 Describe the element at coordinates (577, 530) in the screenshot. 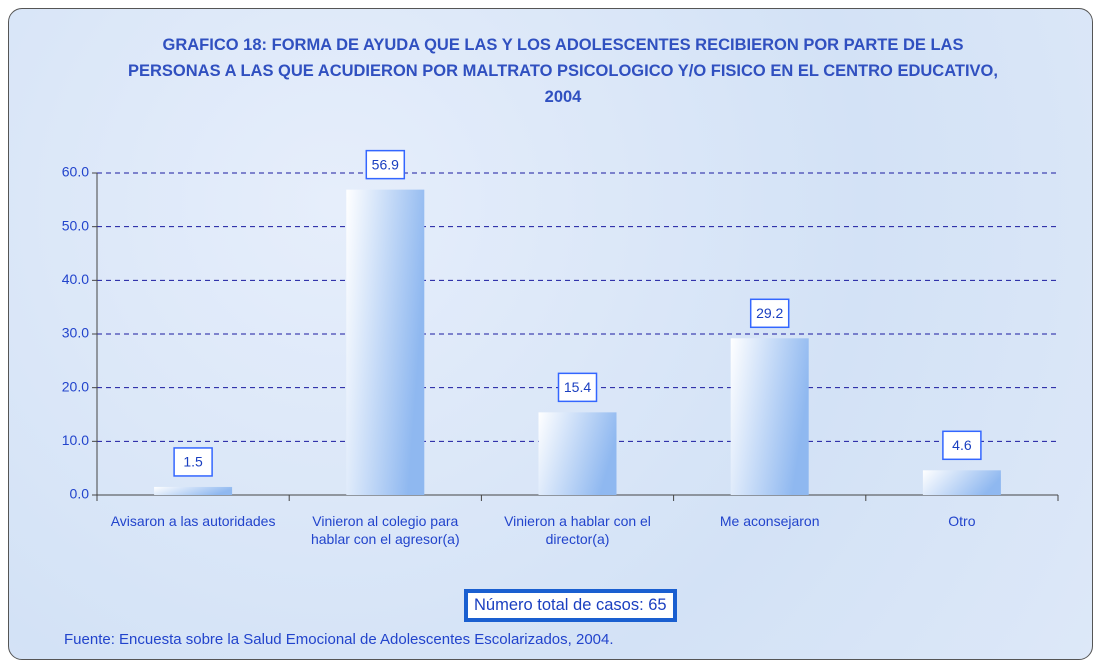

I see `x-tick-label: Vinieron a hablar con el director(a)` at that location.